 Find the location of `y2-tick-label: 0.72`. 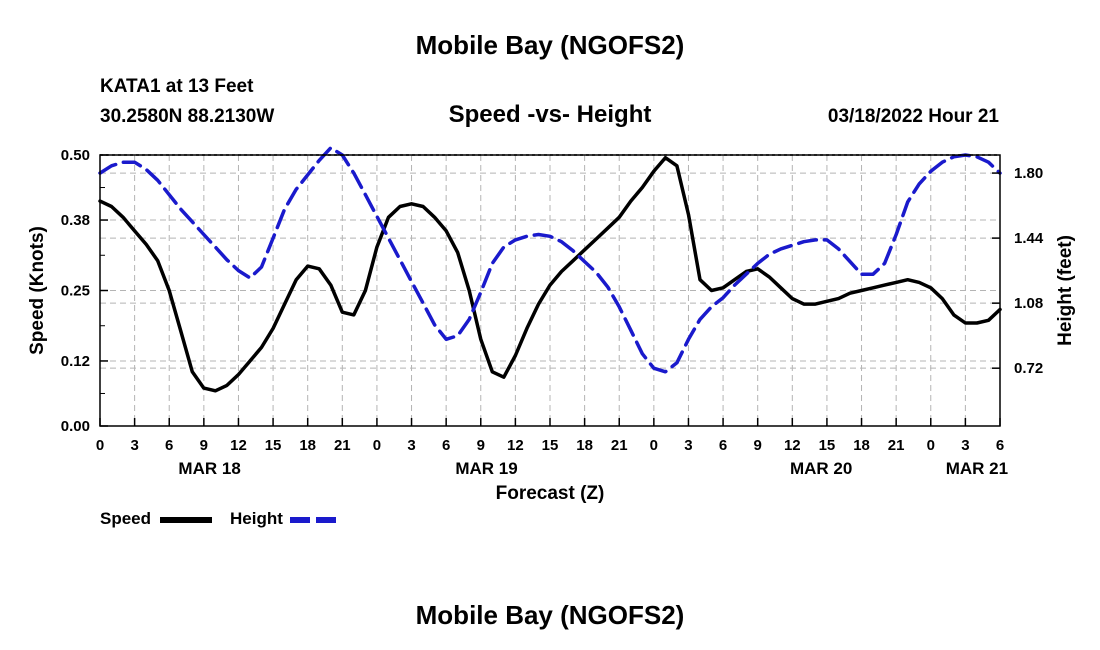

y2-tick-label: 0.72 is located at coordinates (1028, 368).